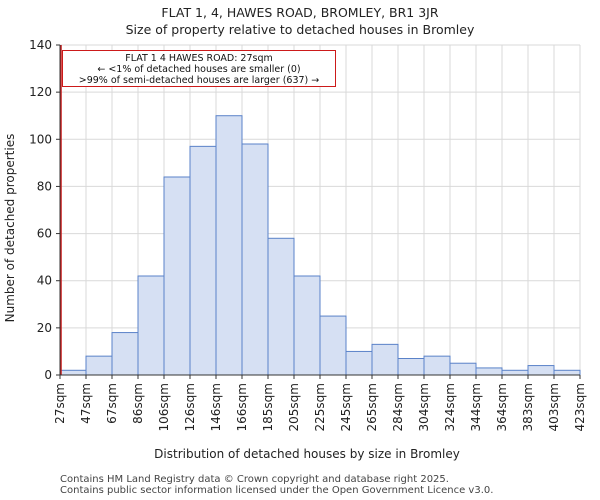 The width and height of the screenshot is (600, 500). What do you see at coordinates (60, 403) in the screenshot?
I see `x-tick-label: 27sqm` at bounding box center [60, 403].